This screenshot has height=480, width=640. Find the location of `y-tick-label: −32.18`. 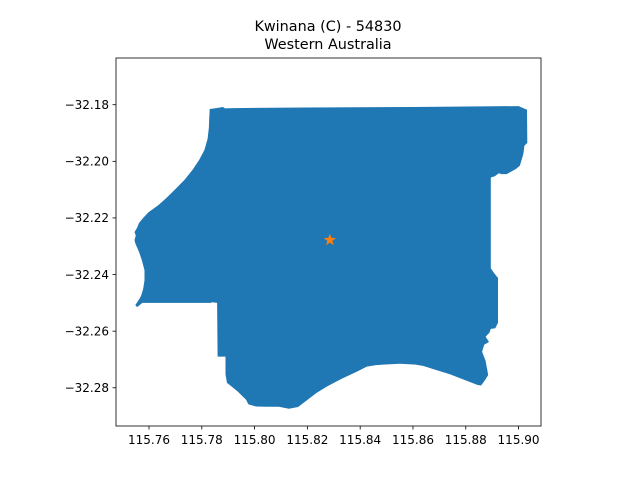

y-tick-label: −32.18 is located at coordinates (87, 105).